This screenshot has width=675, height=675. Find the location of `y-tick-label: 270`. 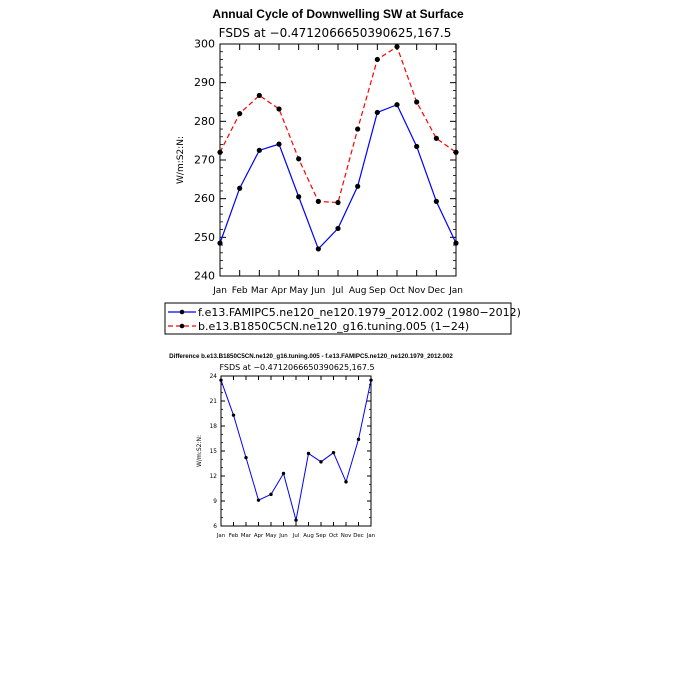

y-tick-label: 270 is located at coordinates (204, 159).